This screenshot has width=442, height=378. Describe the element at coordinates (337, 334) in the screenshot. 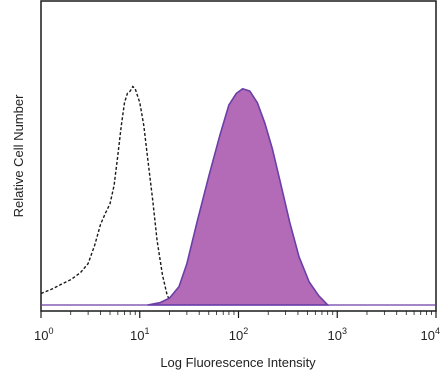

I see `x-tick-label: 10³` at that location.